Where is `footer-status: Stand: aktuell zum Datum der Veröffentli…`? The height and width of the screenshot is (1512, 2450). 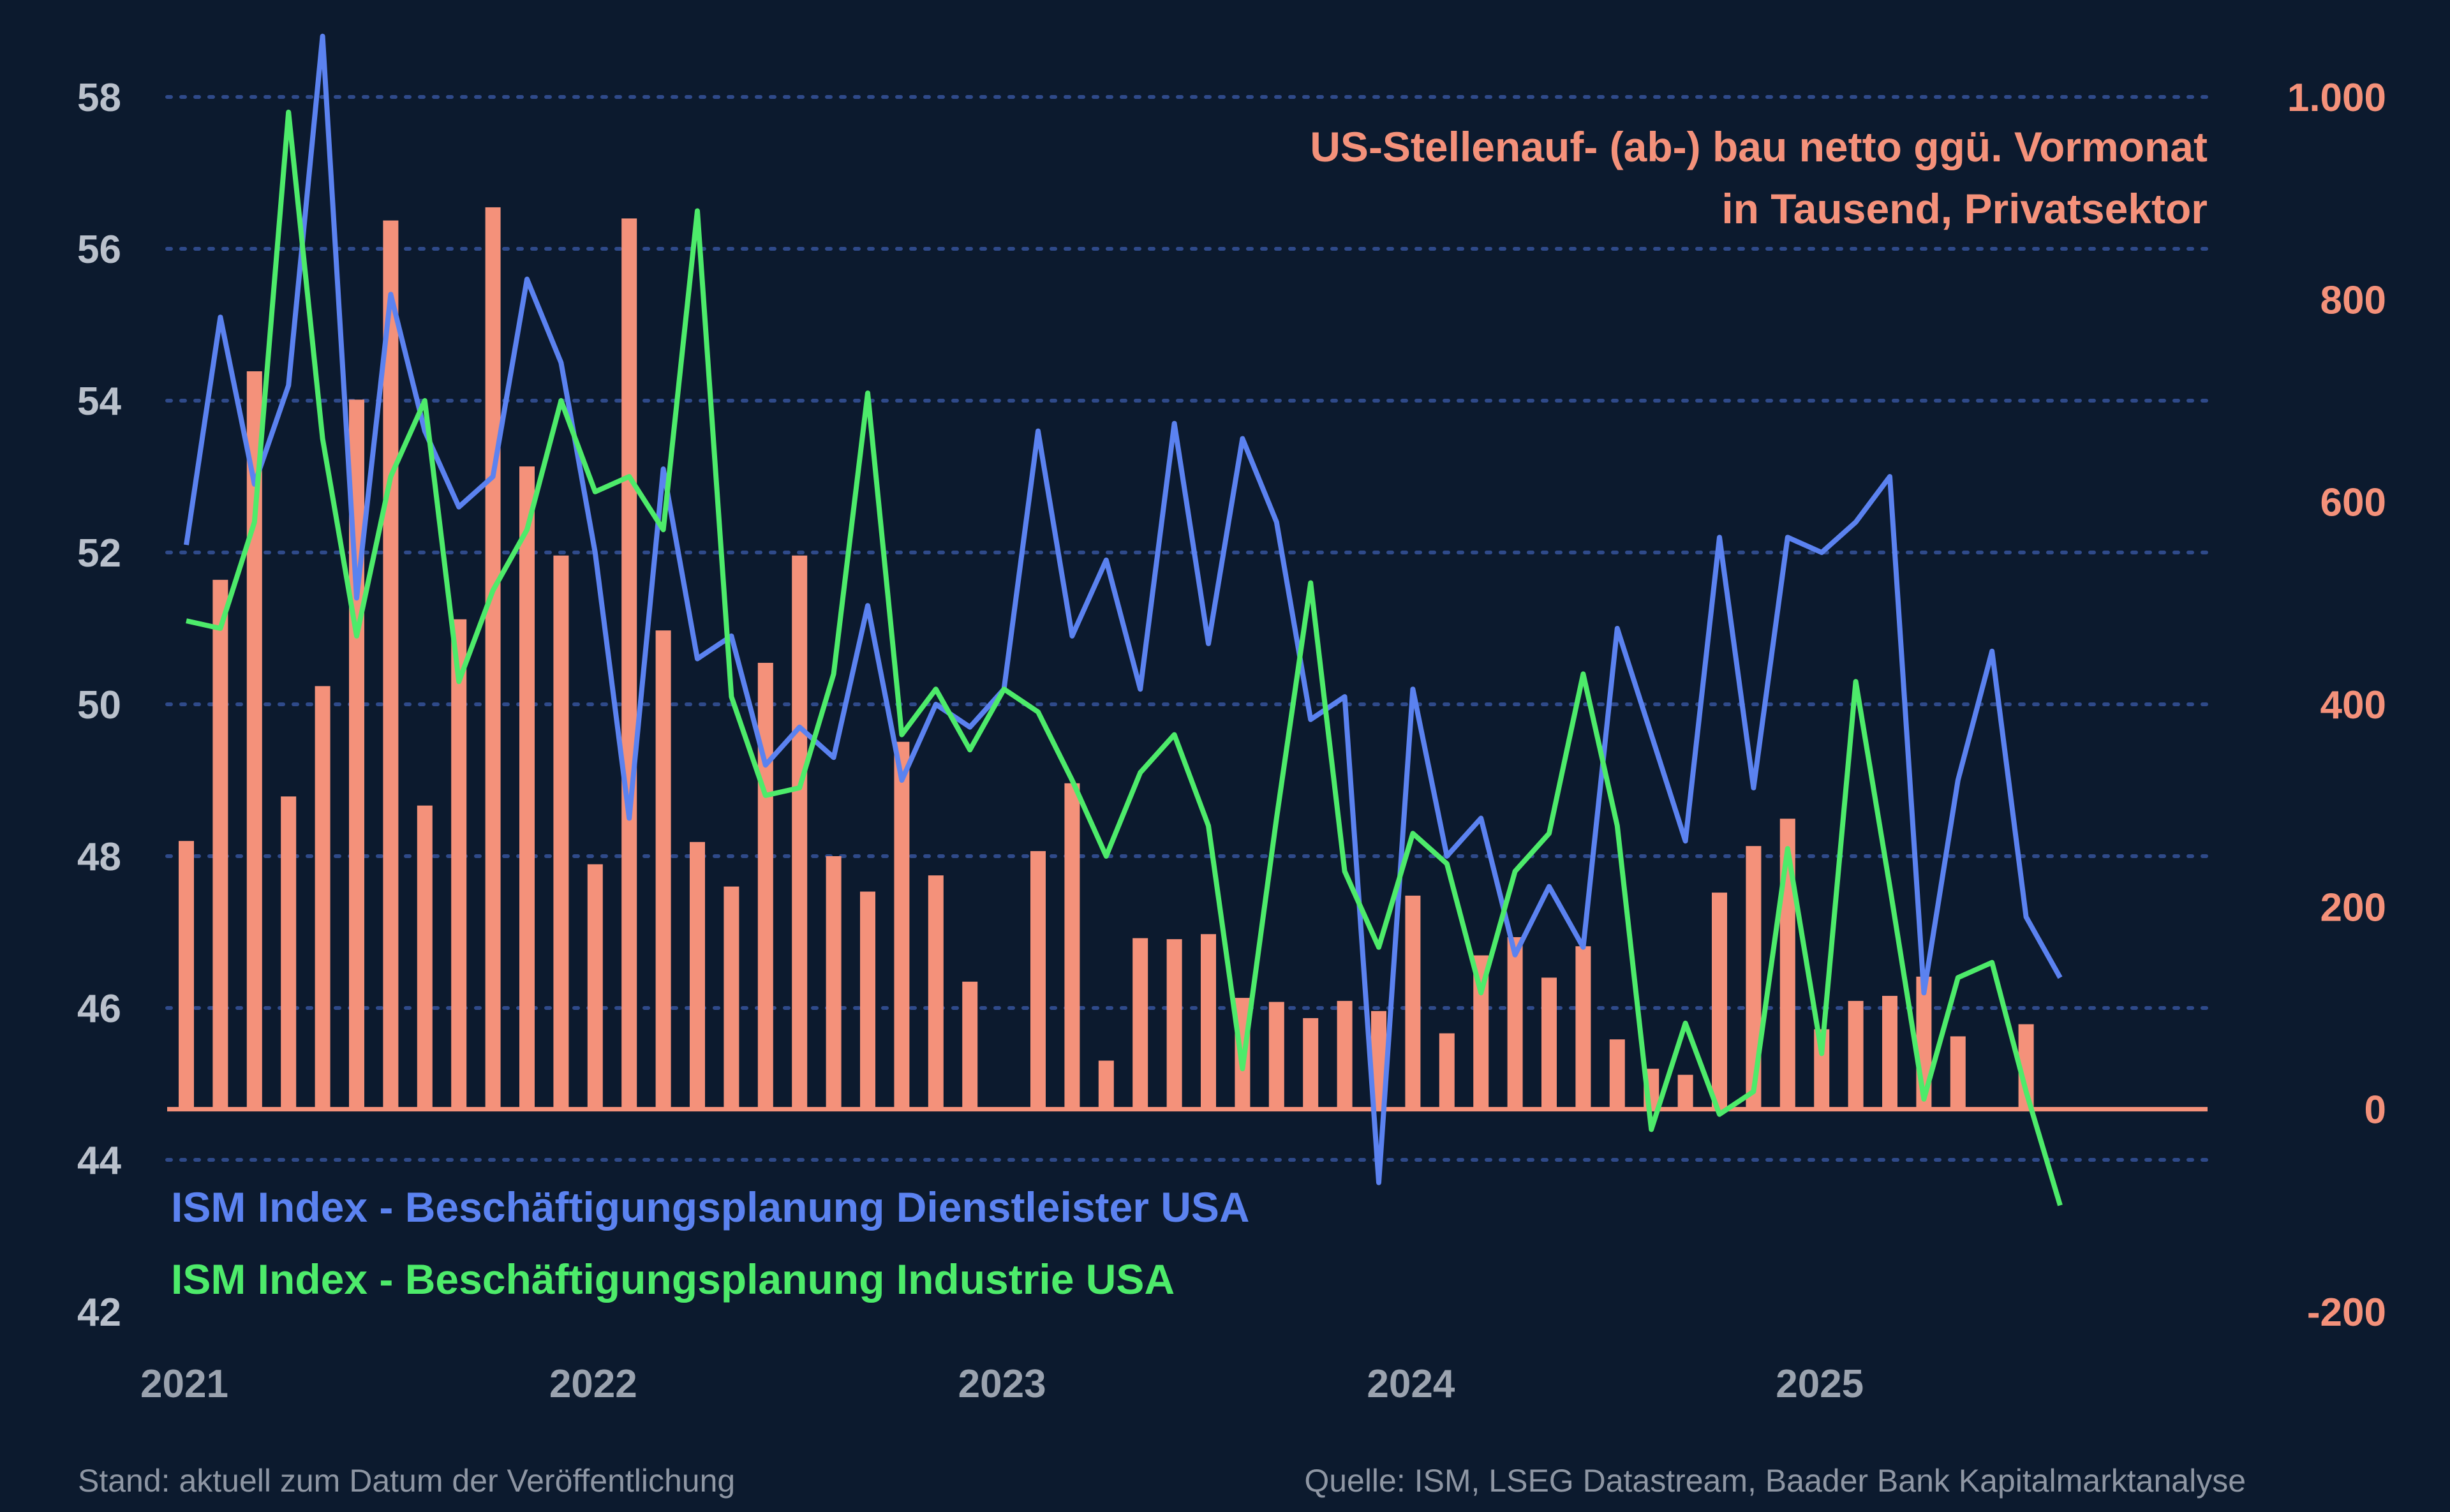
footer-status: Stand: aktuell zum Datum der Veröffentli… is located at coordinates (406, 1481).